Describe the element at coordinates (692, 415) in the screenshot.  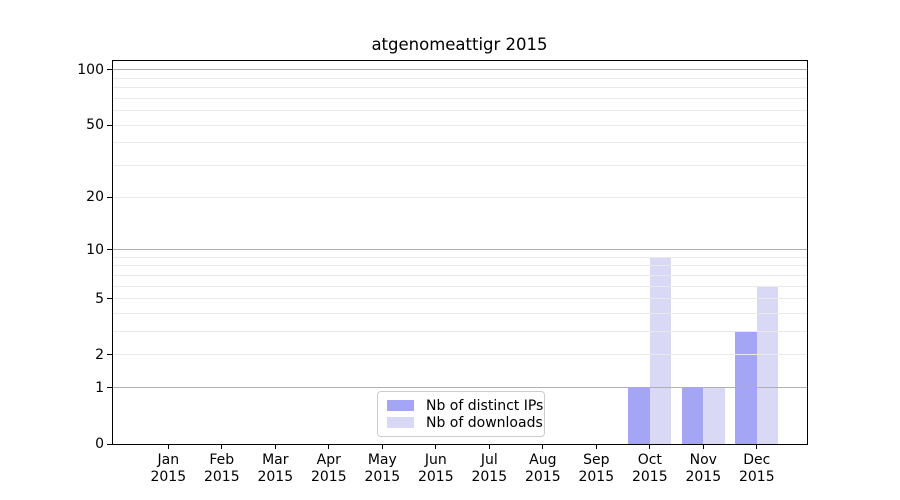
I see `bar-nov-distinct-ips` at that location.